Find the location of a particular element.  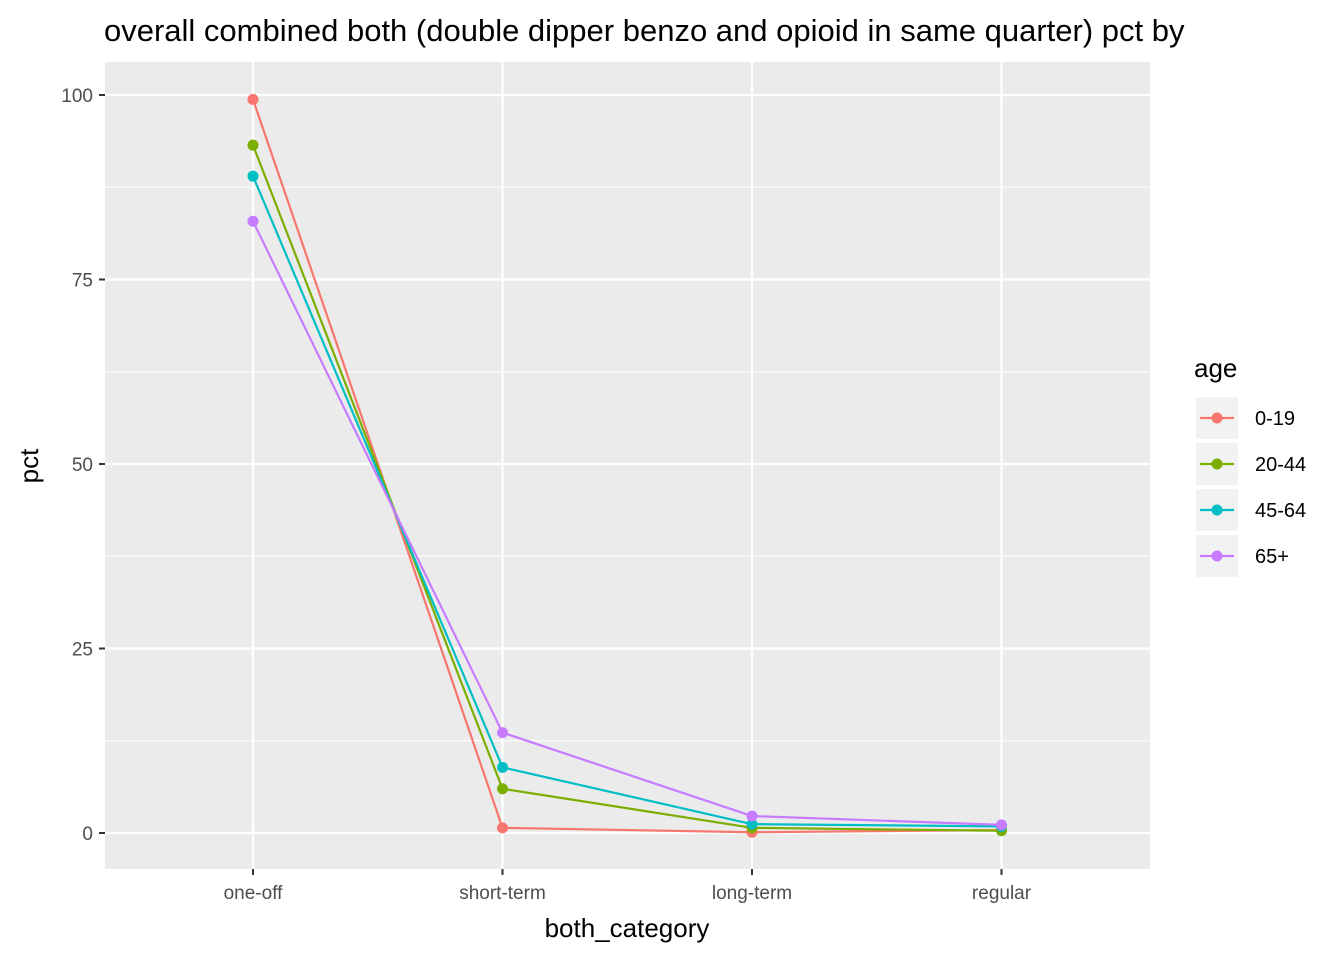

legend-item: 20-44 is located at coordinates (1251, 464).